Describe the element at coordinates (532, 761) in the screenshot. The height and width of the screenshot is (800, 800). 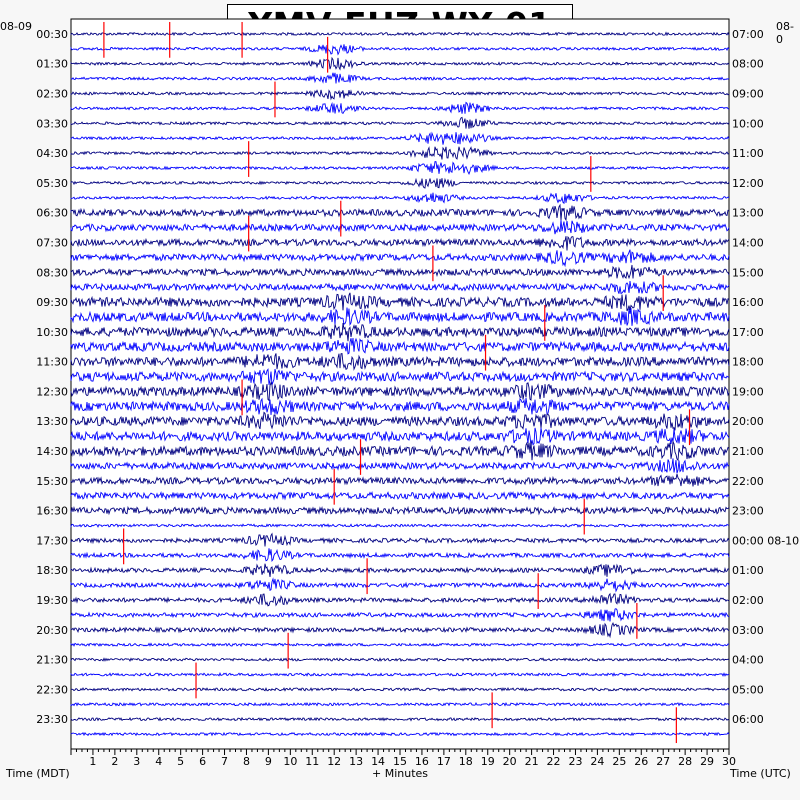
I see `x-tick-label: 21` at that location.